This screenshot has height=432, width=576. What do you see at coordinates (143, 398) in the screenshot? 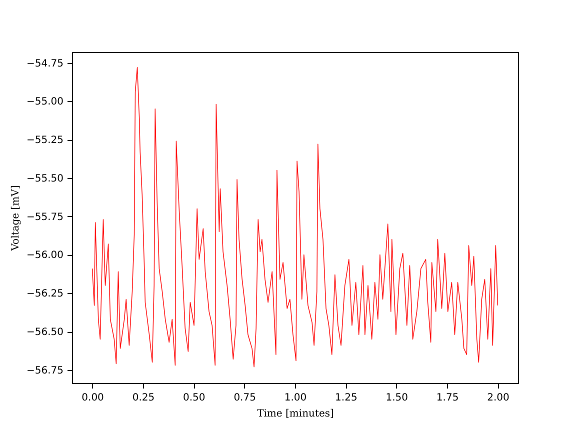
I see `x-tick-label: 0.25` at bounding box center [143, 398].